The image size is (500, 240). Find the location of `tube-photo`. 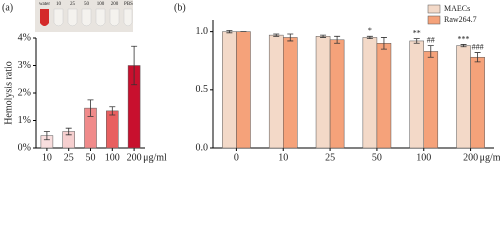

tube-photo is located at coordinates (84, 16).